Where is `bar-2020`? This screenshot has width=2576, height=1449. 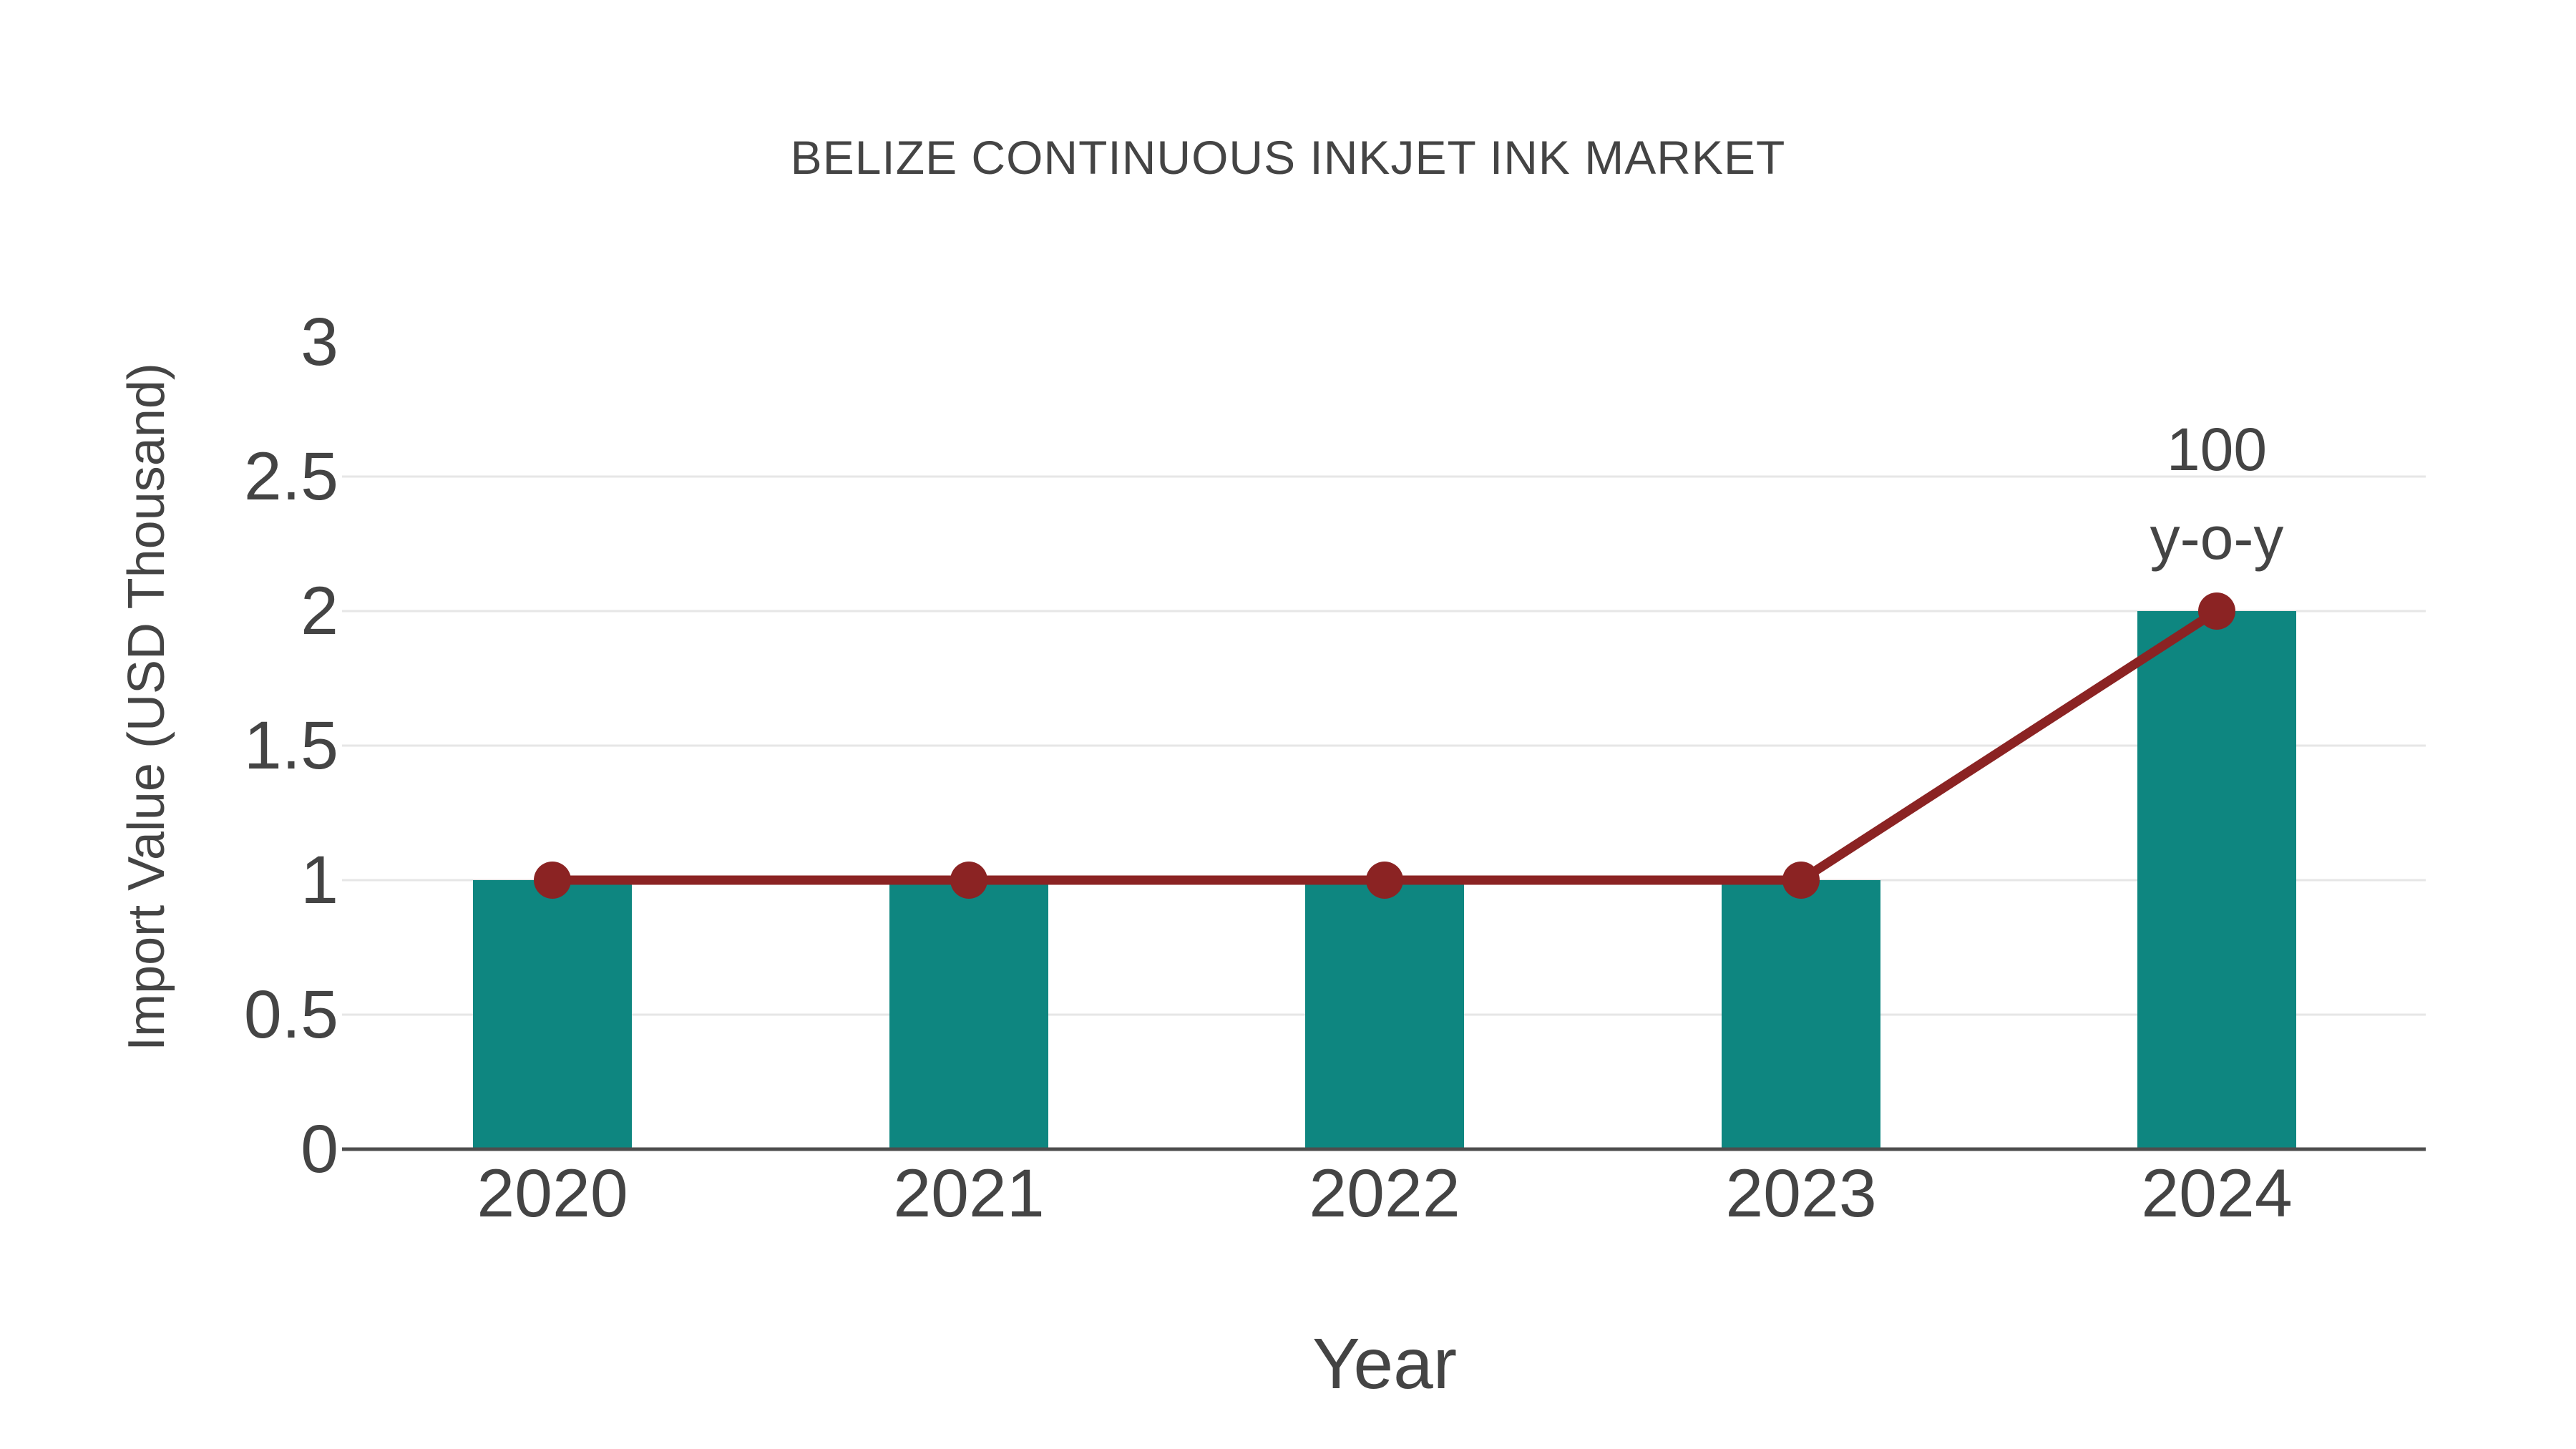
bar-2020 is located at coordinates (552, 1015).